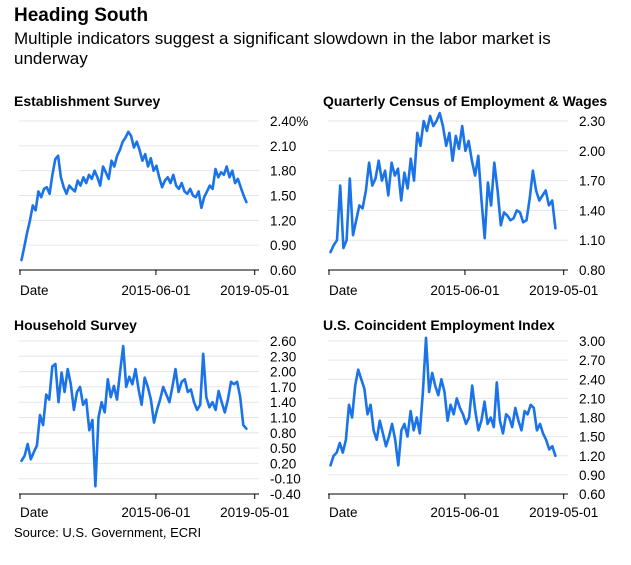  What do you see at coordinates (285, 494) in the screenshot?
I see `y-tick-label: -0.40` at bounding box center [285, 494].